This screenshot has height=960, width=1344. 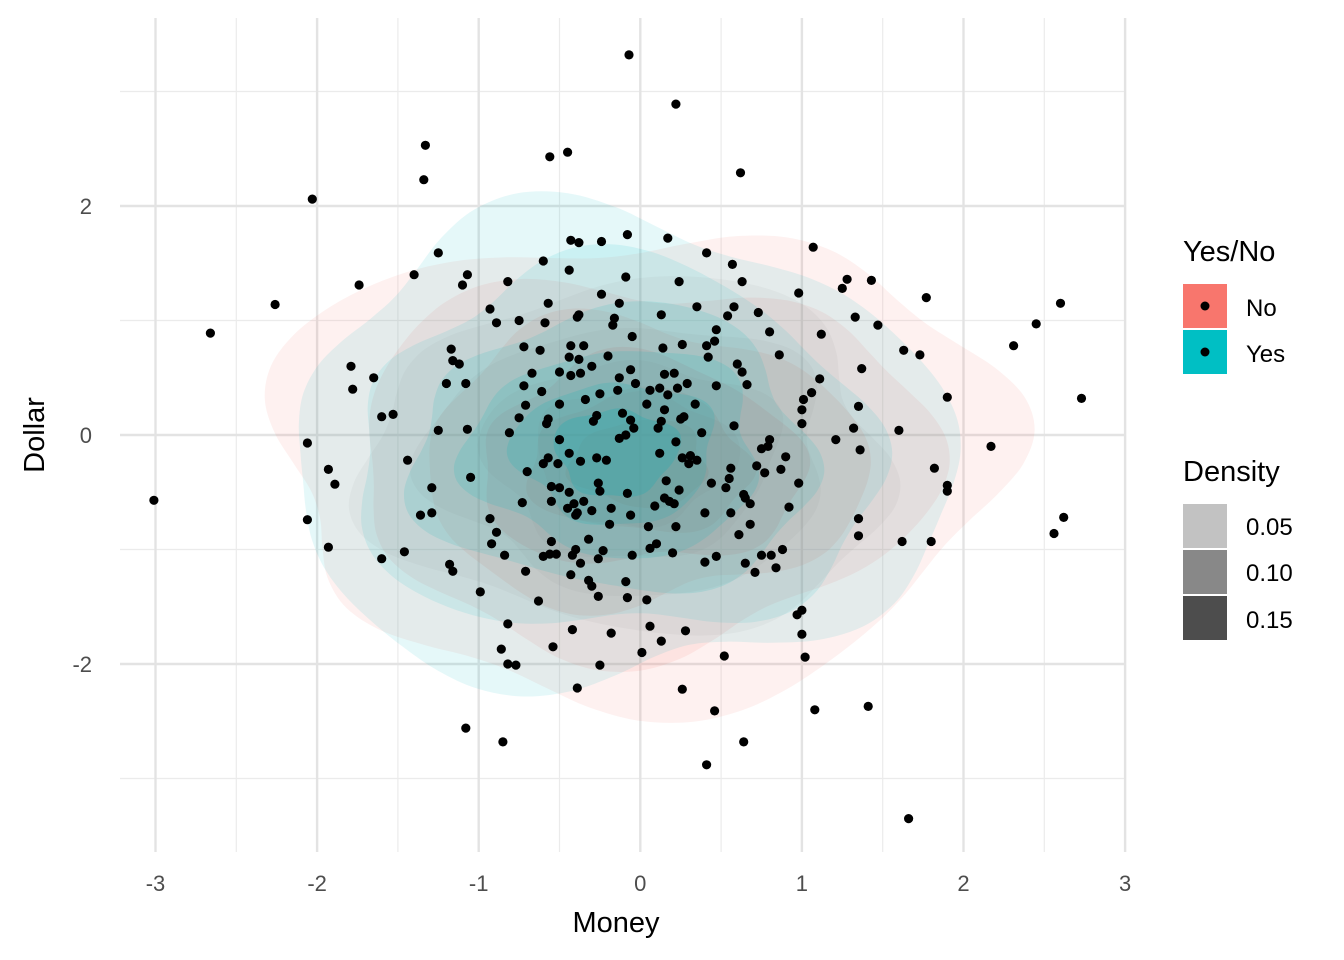 What do you see at coordinates (1238, 618) in the screenshot?
I see `legend-entry-density-015: 0.15` at bounding box center [1238, 618].